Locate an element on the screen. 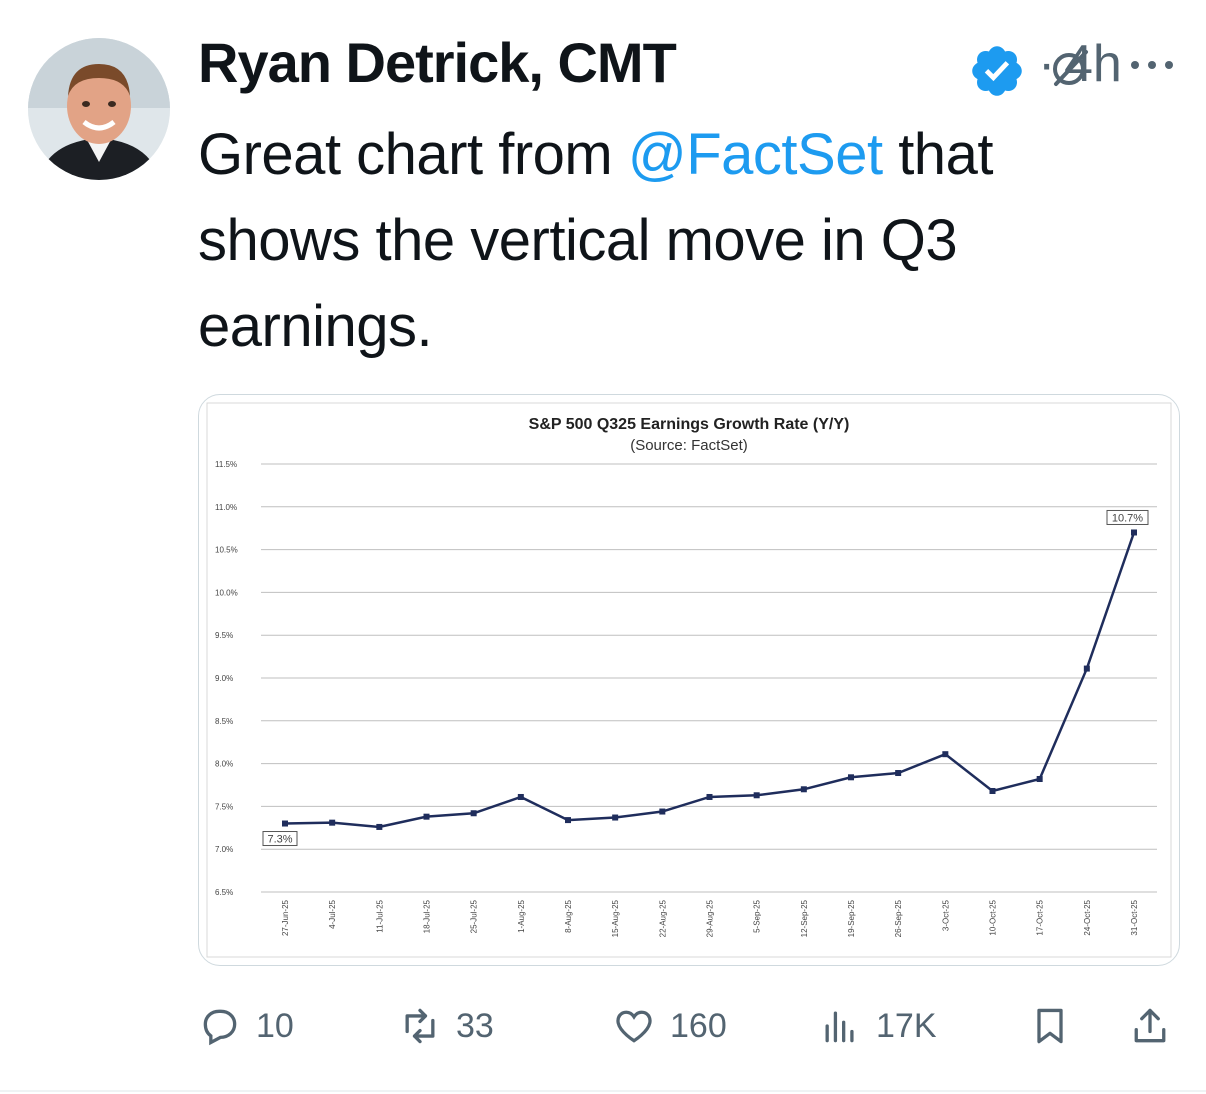  x-tick-label: 12-Sep-25 is located at coordinates (804, 918).